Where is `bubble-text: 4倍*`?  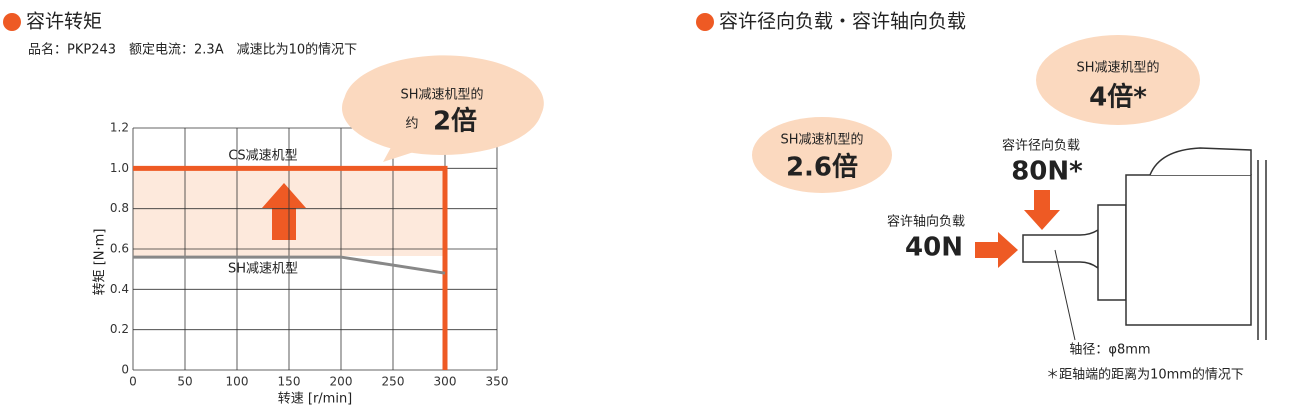
bubble-text: 4倍* is located at coordinates (1118, 97).